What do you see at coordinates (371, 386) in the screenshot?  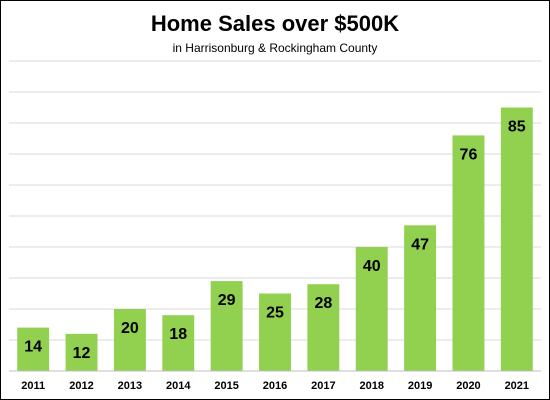 I see `x-tick-2018: 2018` at bounding box center [371, 386].